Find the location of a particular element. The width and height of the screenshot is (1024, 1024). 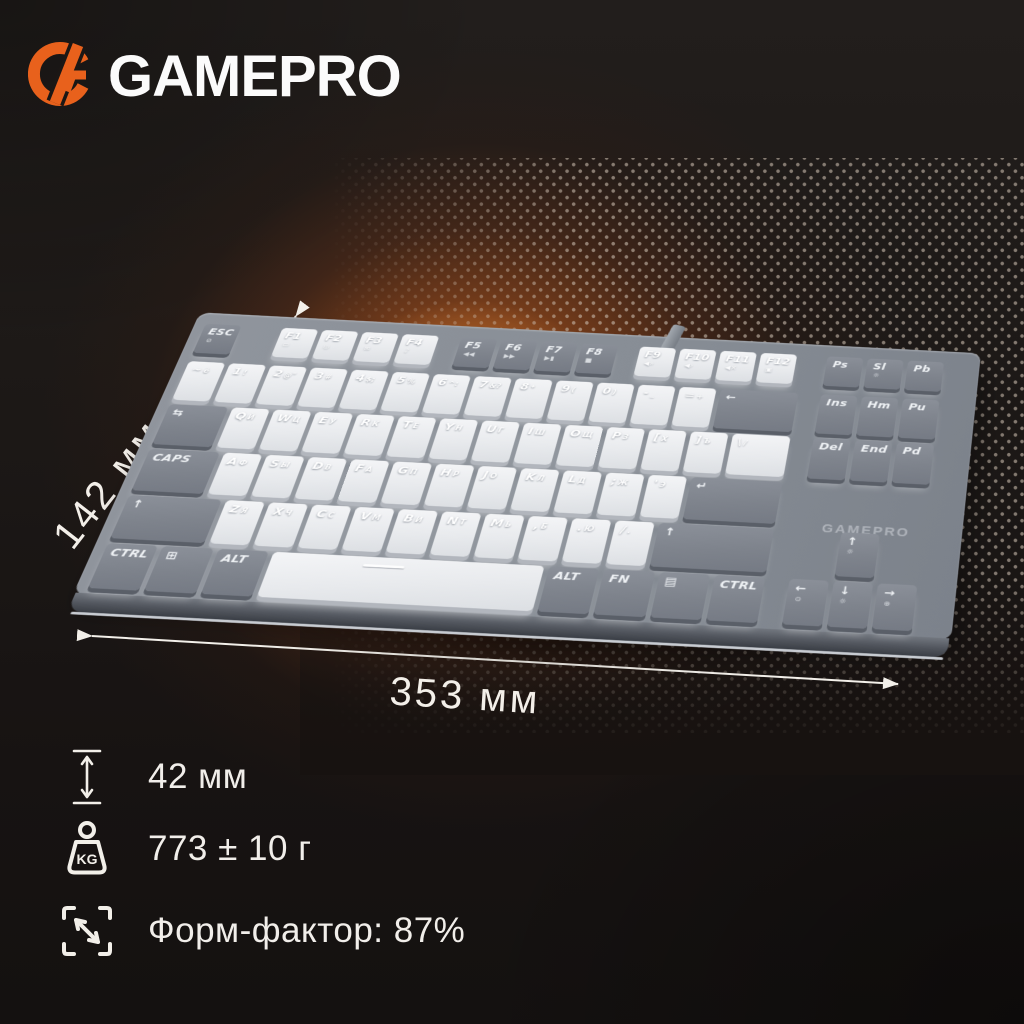

key-f4: F4 ♪ is located at coordinates (415, 350).